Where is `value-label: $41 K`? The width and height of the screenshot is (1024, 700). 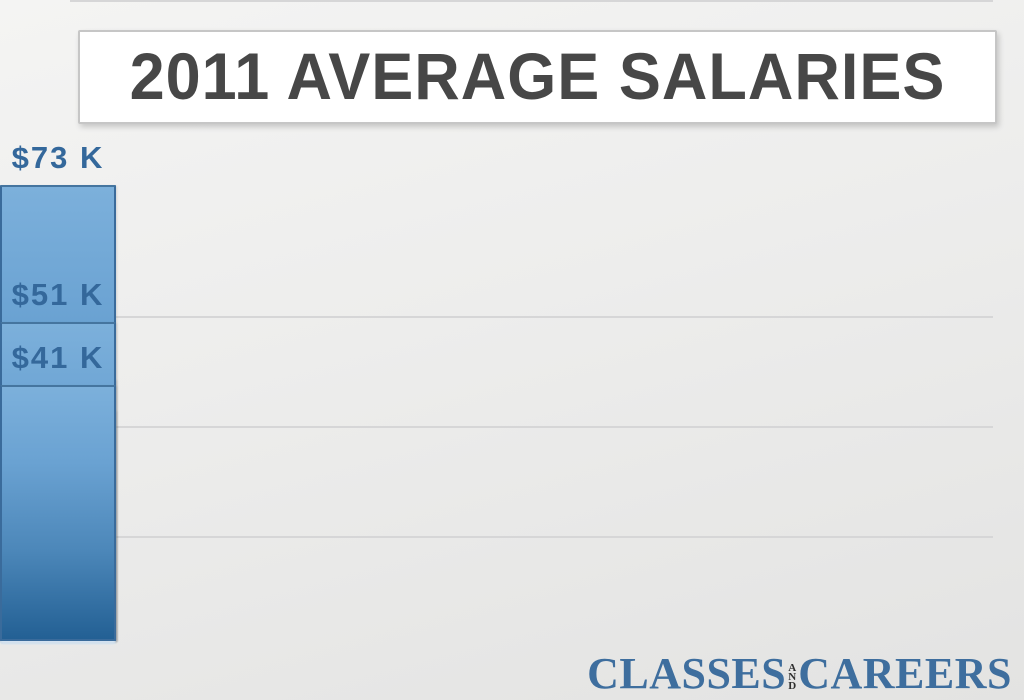 value-label: $41 K is located at coordinates (58, 357).